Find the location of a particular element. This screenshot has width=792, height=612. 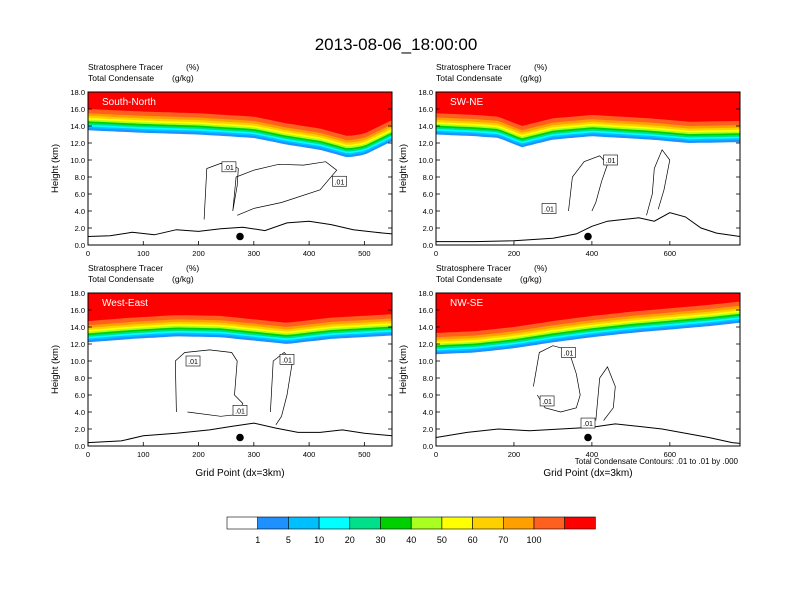

x-tick-label: 500 is located at coordinates (364, 454).